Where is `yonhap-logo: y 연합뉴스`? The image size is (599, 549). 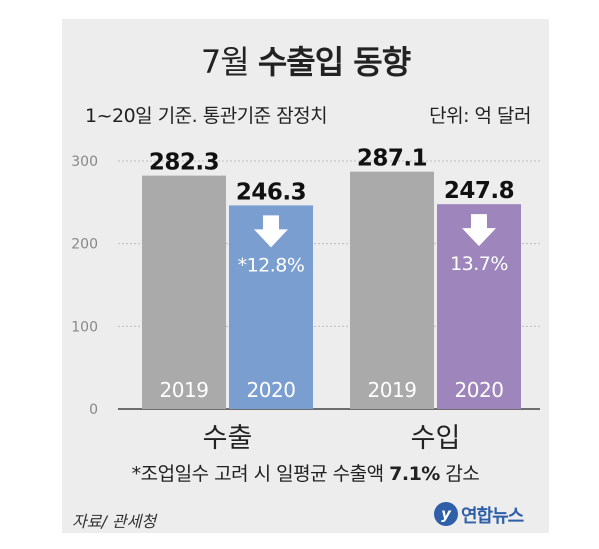 yonhap-logo: y 연합뉴스 is located at coordinates (489, 515).